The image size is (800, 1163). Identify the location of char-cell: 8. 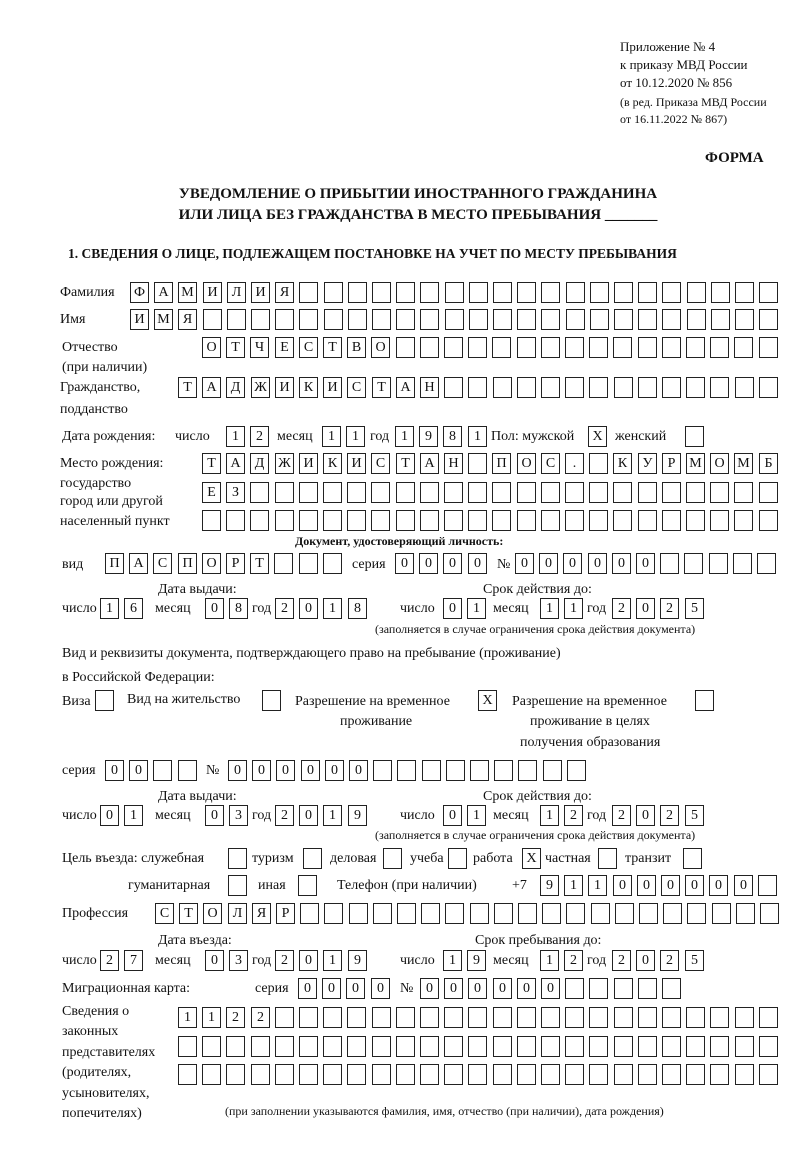
(357, 608).